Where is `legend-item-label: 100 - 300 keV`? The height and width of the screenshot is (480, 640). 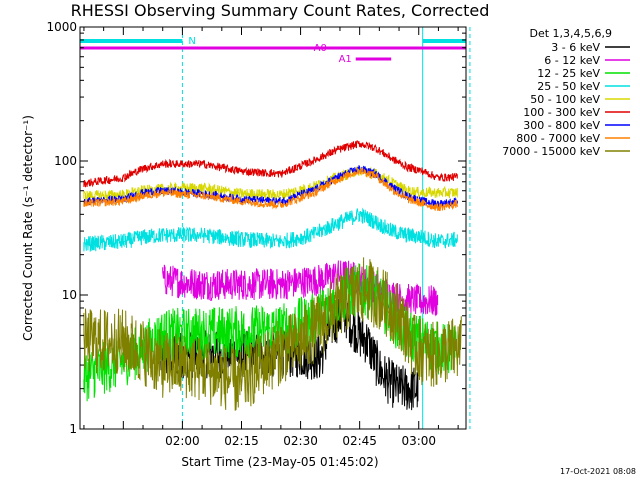 legend-item-label: 100 - 300 keV is located at coordinates (561, 112).